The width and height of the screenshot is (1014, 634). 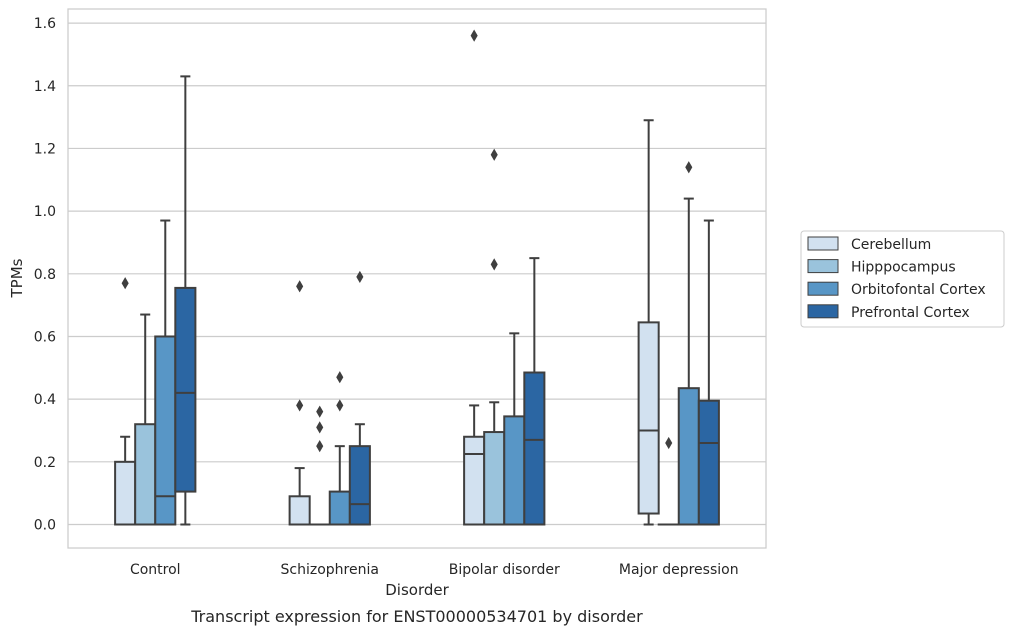 I want to click on y-tick-label: 0.8, so click(x=45, y=275).